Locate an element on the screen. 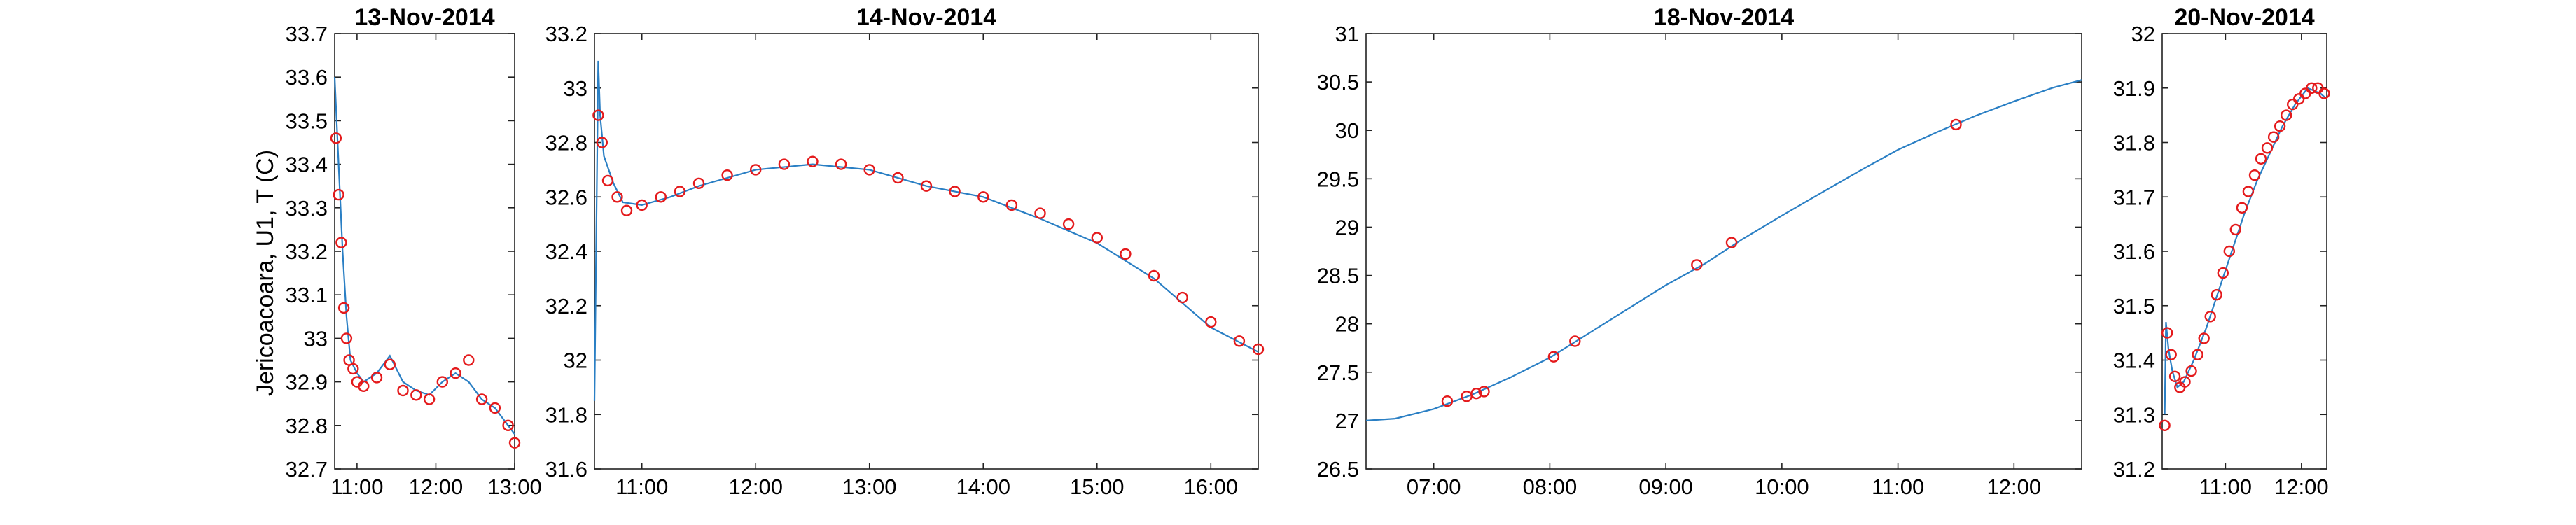 The width and height of the screenshot is (2576, 525). y-tick-label: 28 is located at coordinates (1347, 324).